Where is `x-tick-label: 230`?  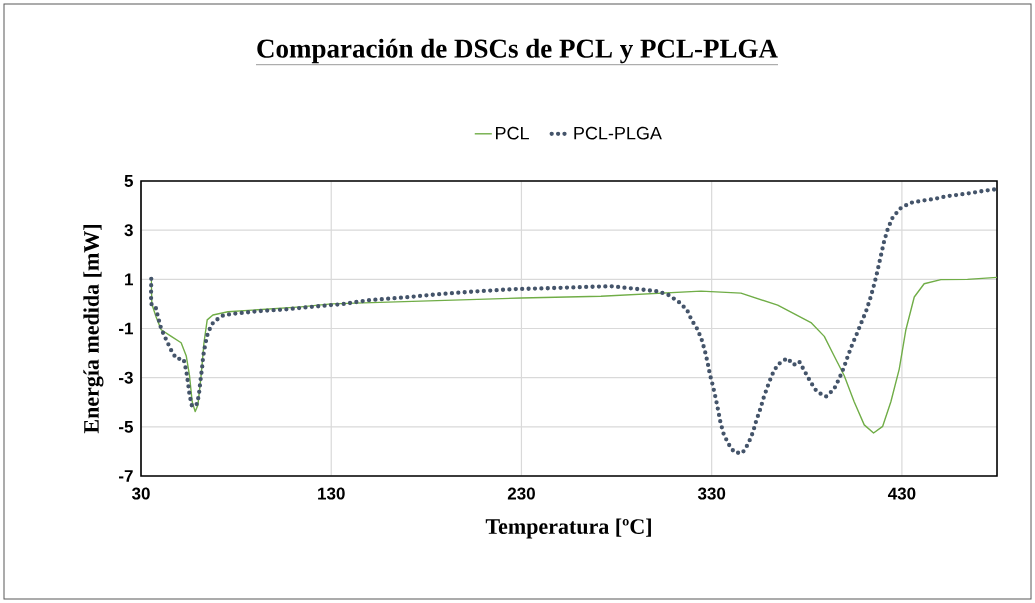 x-tick-label: 230 is located at coordinates (521, 493).